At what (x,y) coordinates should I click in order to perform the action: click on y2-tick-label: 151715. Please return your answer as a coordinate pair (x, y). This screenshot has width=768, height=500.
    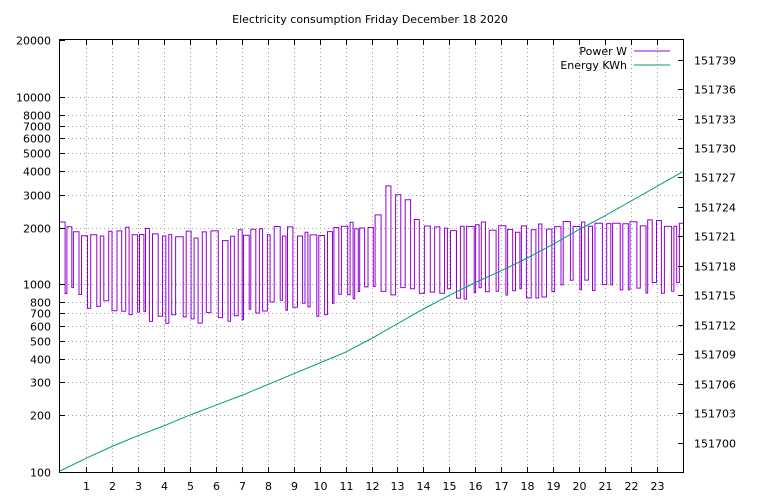
    Looking at the image, I should click on (715, 296).